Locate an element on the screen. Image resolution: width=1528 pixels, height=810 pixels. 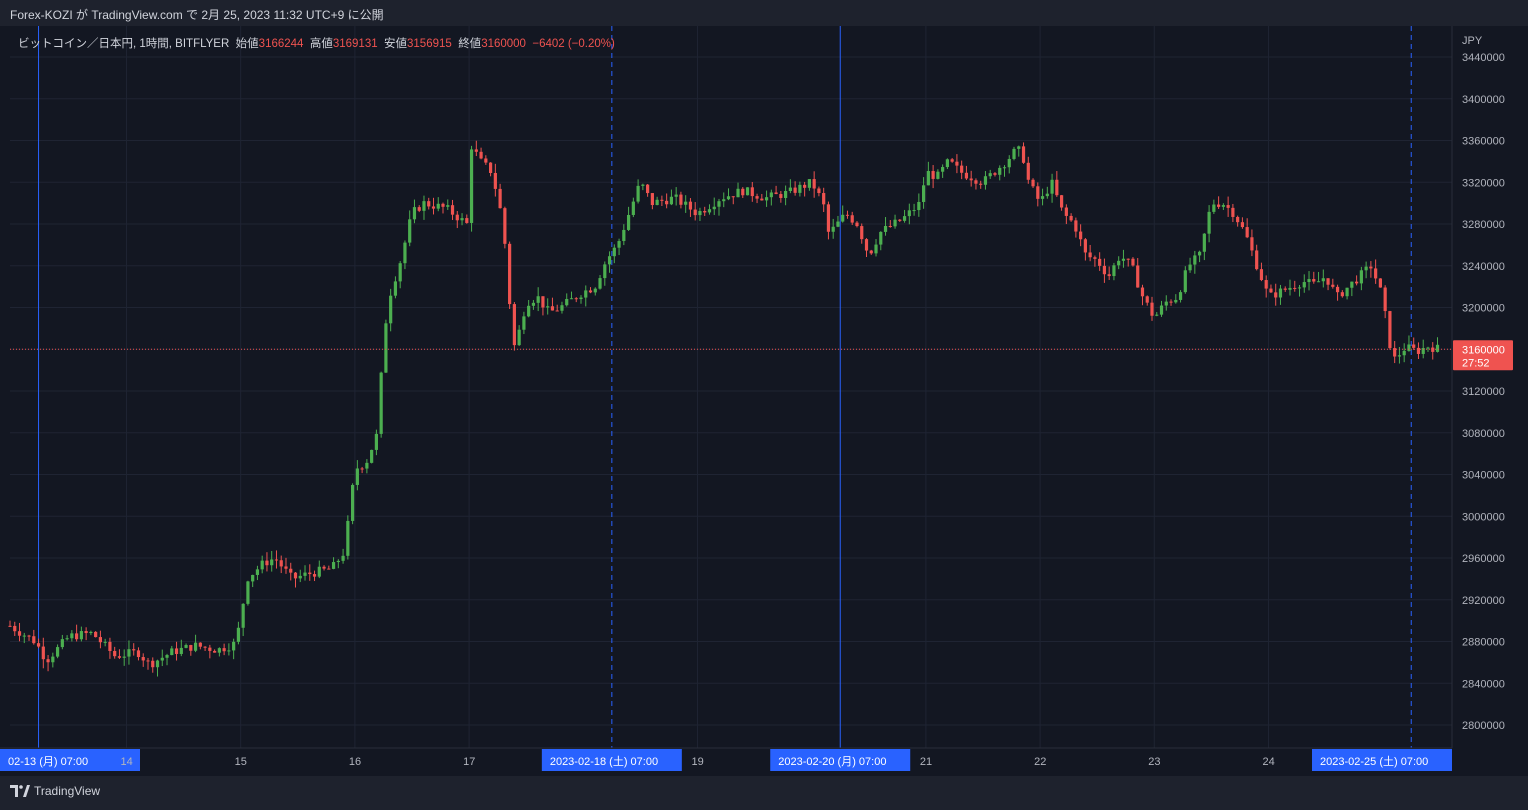
time-axis-bg is located at coordinates (764, 762).